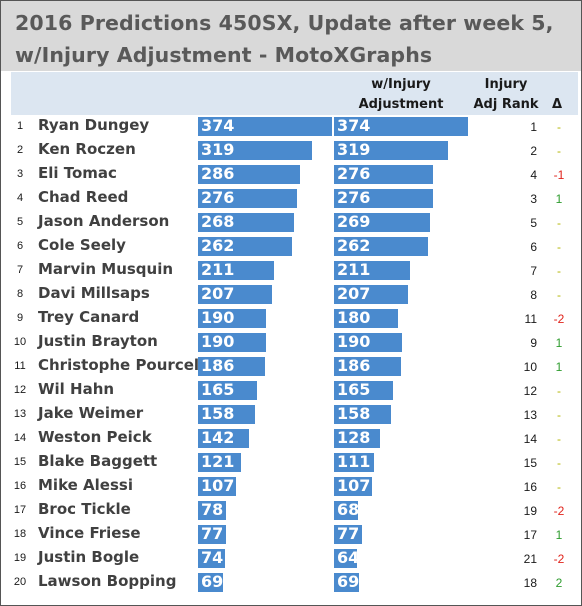 The width and height of the screenshot is (582, 606). I want to click on rider-name: Eli Tomac, so click(77, 173).